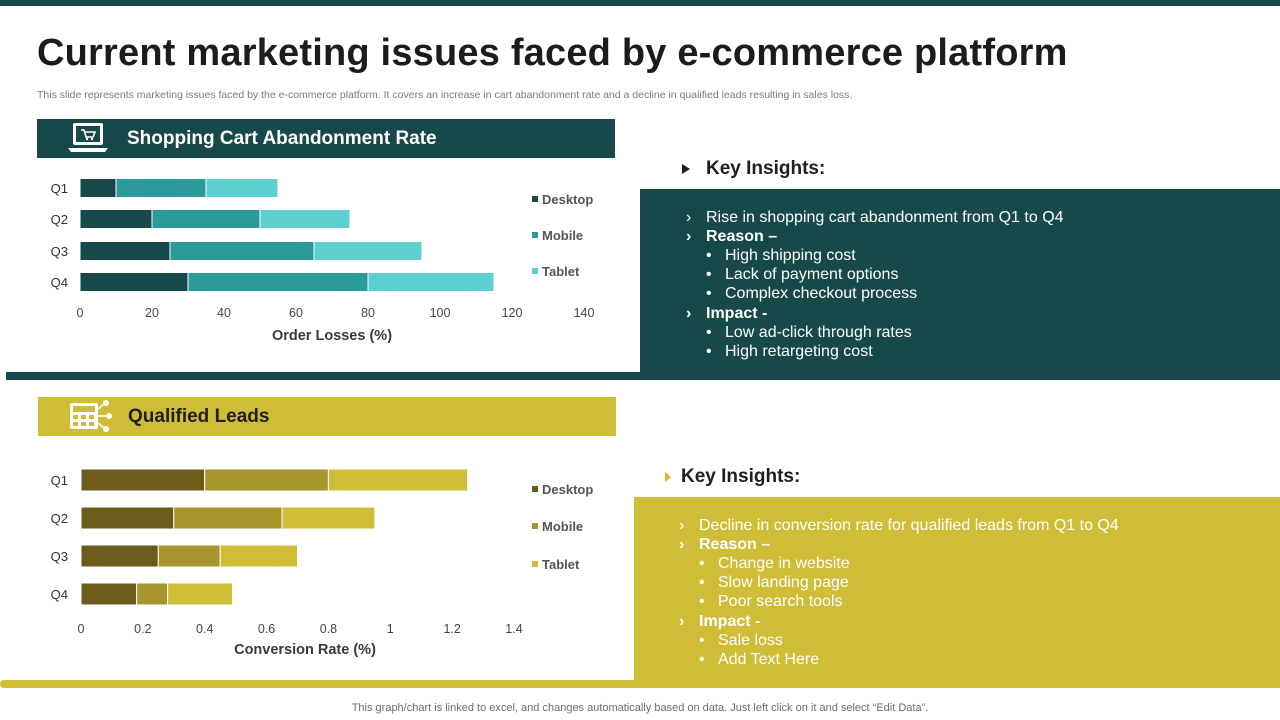  I want to click on cart-reason-item: • Complex checkout process, so click(811, 293).